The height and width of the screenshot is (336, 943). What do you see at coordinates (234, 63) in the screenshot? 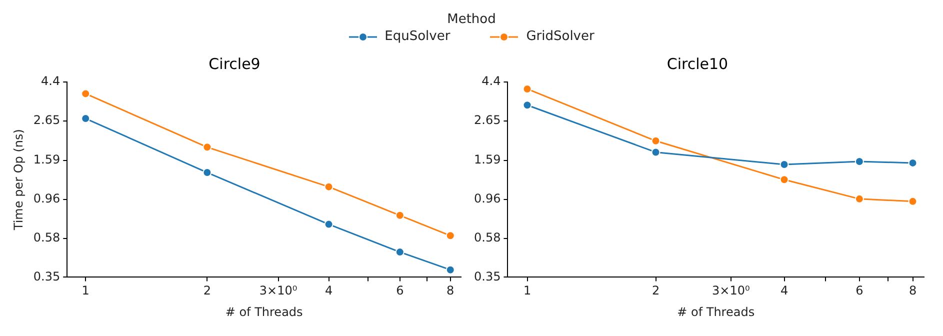
I see `chart-title: Circle9` at bounding box center [234, 63].